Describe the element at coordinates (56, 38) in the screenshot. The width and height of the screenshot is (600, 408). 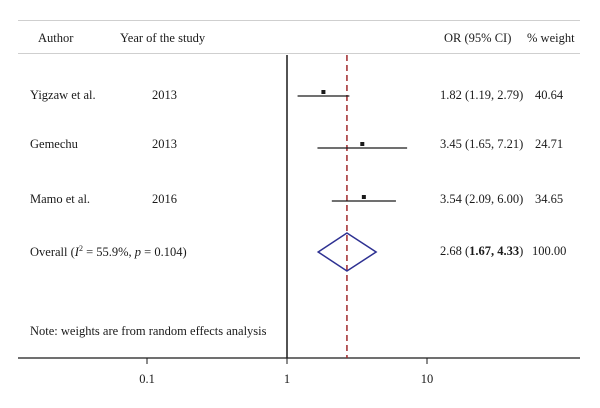
I see `header-author: Author` at that location.